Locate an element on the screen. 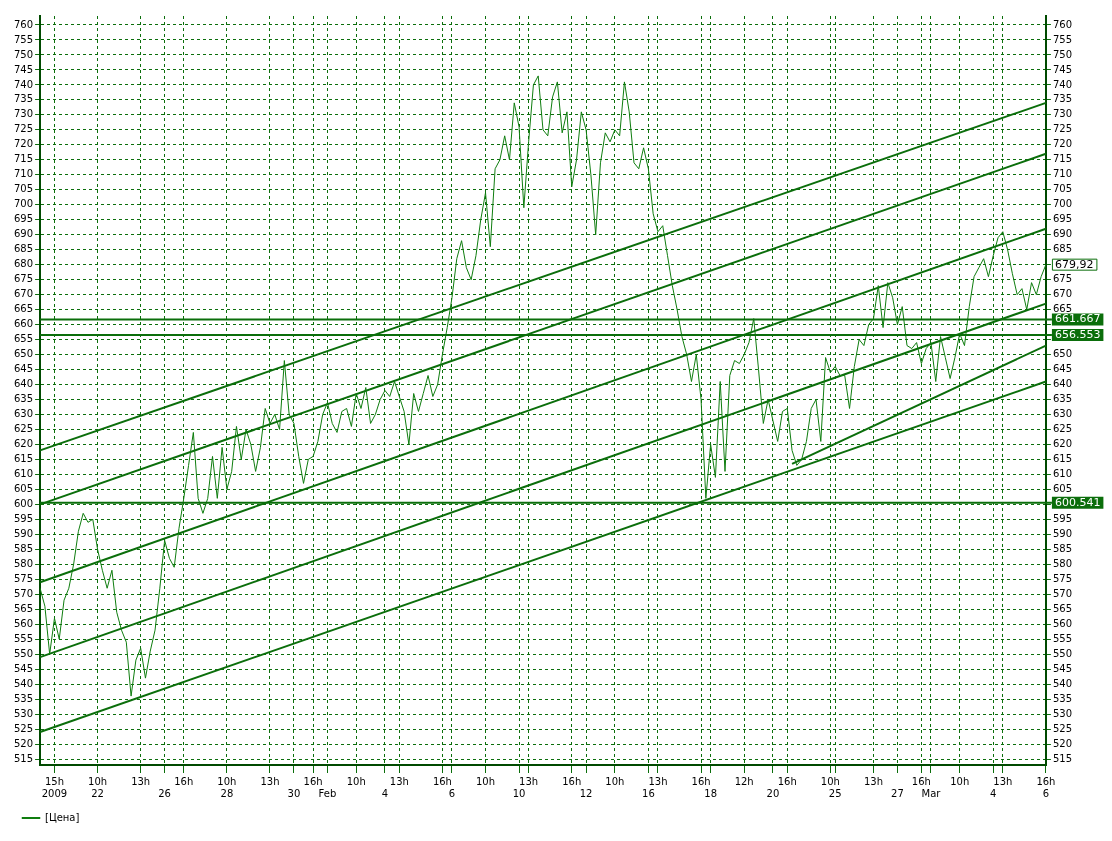 The width and height of the screenshot is (1112, 841). y2-tick-label: 565 is located at coordinates (1062, 608).